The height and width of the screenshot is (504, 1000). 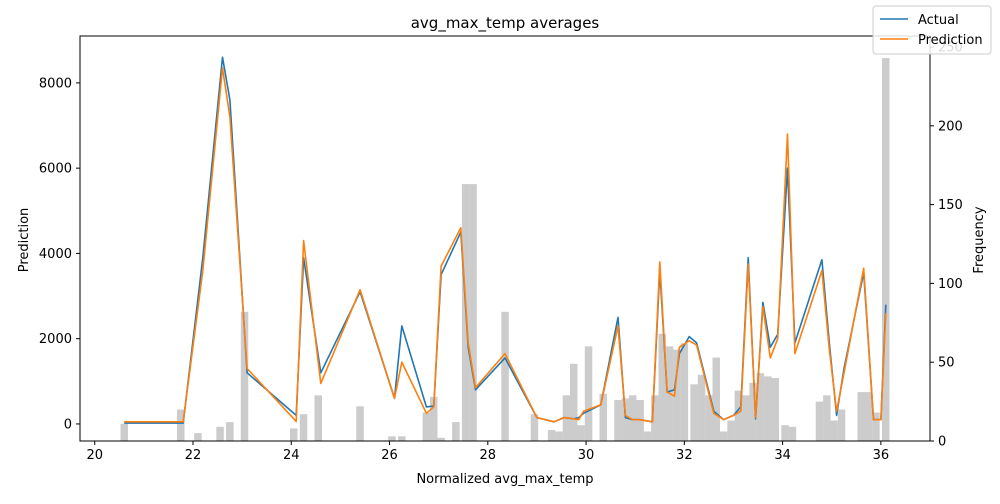 What do you see at coordinates (55, 254) in the screenshot?
I see `y-tick-label-4000: 4000` at bounding box center [55, 254].